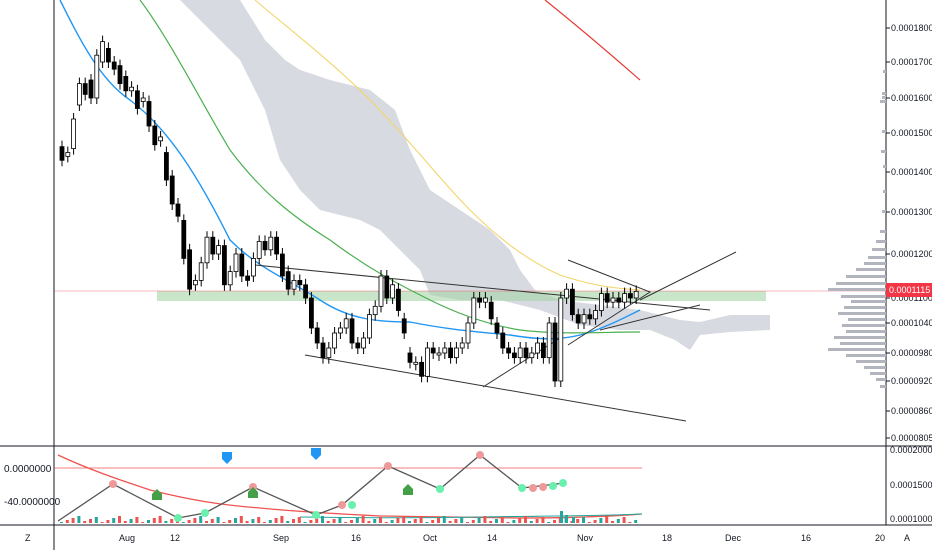 The width and height of the screenshot is (932, 550). What do you see at coordinates (688, 276) in the screenshot?
I see `target-line` at bounding box center [688, 276].